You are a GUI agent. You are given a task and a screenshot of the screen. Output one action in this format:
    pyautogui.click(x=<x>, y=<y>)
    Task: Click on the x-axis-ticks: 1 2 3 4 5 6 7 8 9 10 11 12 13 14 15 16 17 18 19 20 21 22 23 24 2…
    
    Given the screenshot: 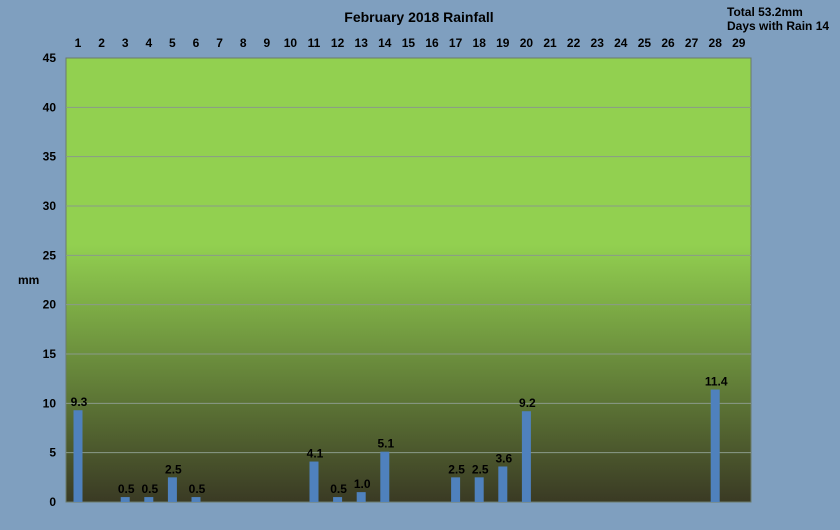 What is the action you would take?
    pyautogui.click(x=410, y=43)
    